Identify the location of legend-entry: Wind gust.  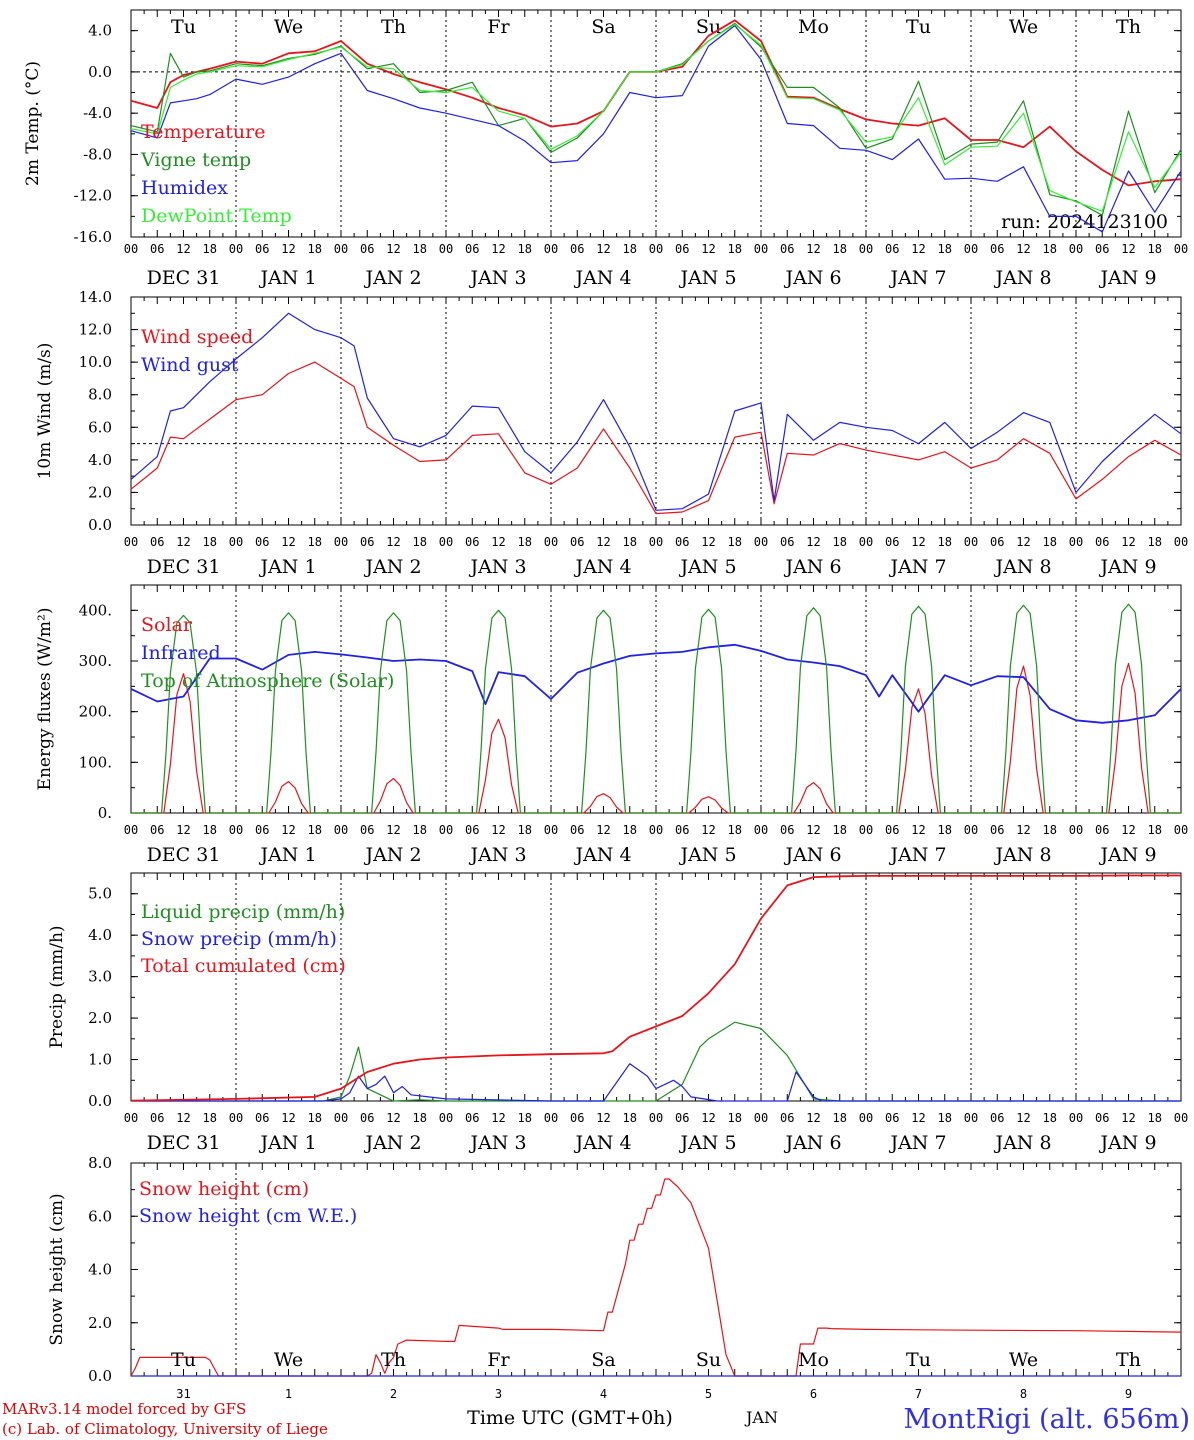
(190, 365).